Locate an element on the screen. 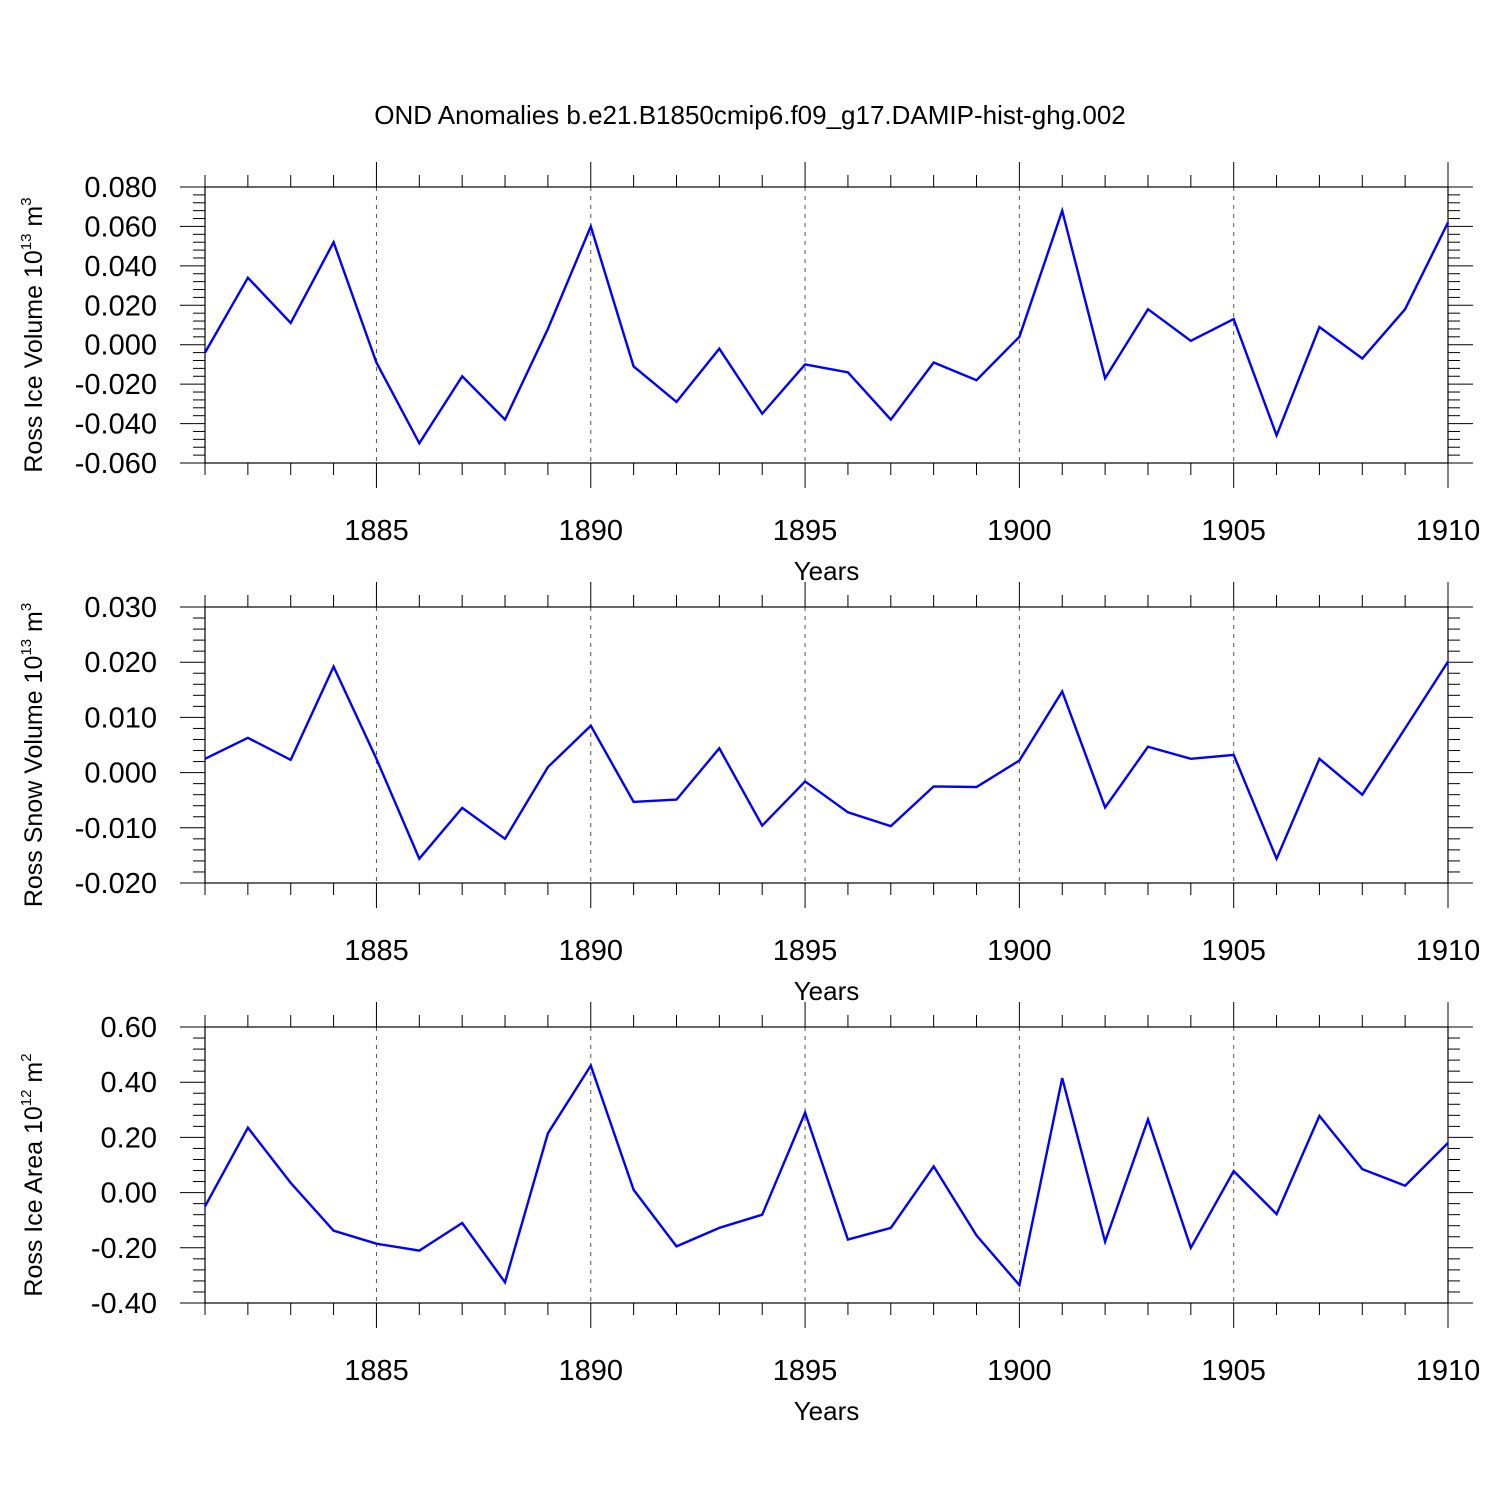 The width and height of the screenshot is (1500, 1500). y-tick-label: 0.030 is located at coordinates (120, 608).